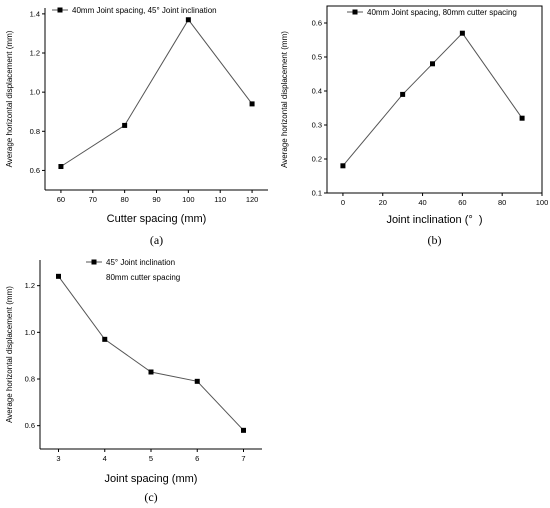 This screenshot has width=550, height=508. I want to click on x-axis-title: Joint inclination (° ), so click(434, 220).